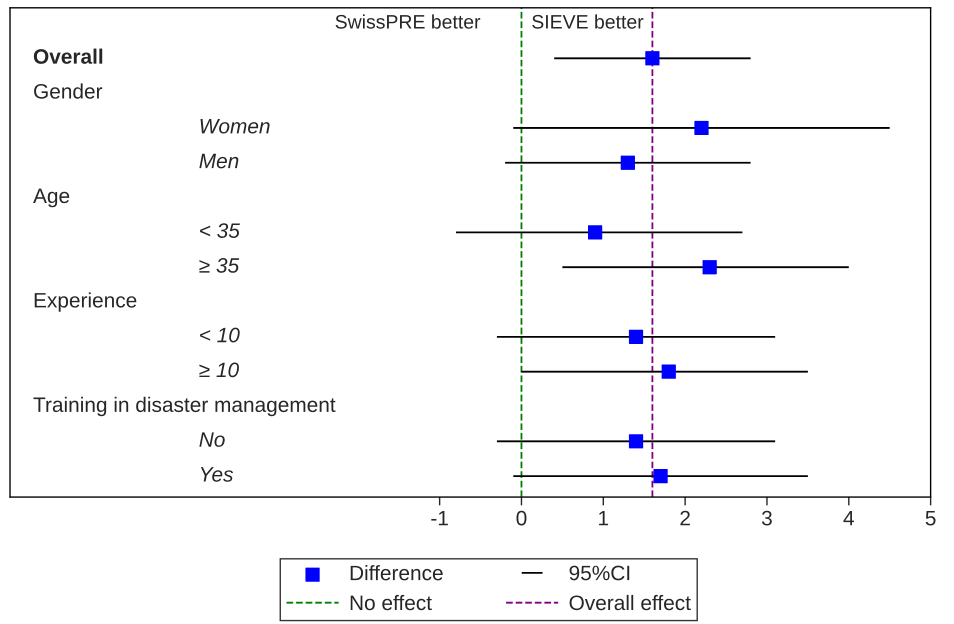  Describe the element at coordinates (767, 518) in the screenshot. I see `x-tick-label: 3` at that location.